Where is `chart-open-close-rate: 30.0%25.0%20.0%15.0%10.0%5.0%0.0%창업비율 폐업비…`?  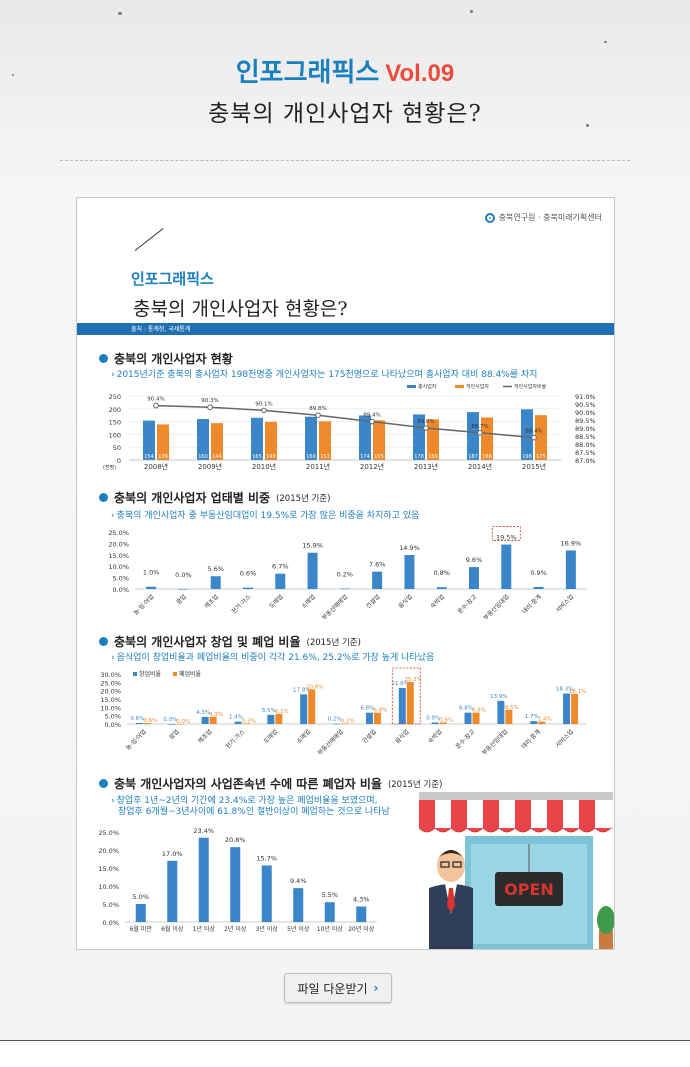 chart-open-close-rate: 30.0%25.0%20.0%15.0%10.0%5.0%0.0%창업비율 폐업비… is located at coordinates (343, 712).